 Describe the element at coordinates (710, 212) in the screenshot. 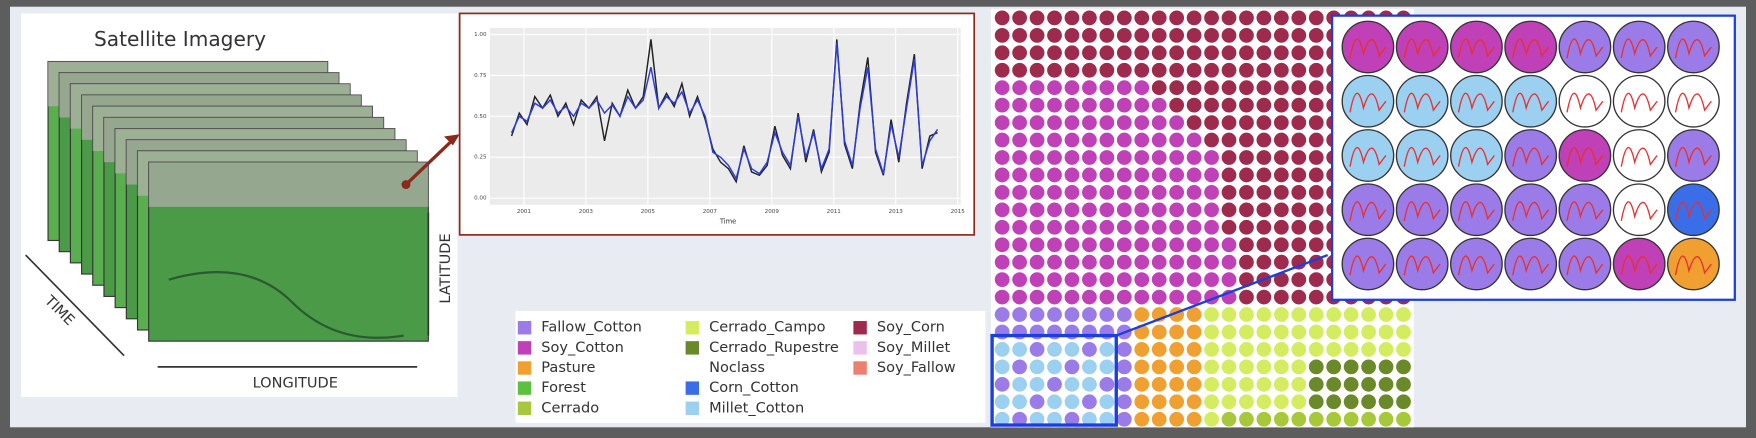

I see `x-tick-label: 2007` at that location.